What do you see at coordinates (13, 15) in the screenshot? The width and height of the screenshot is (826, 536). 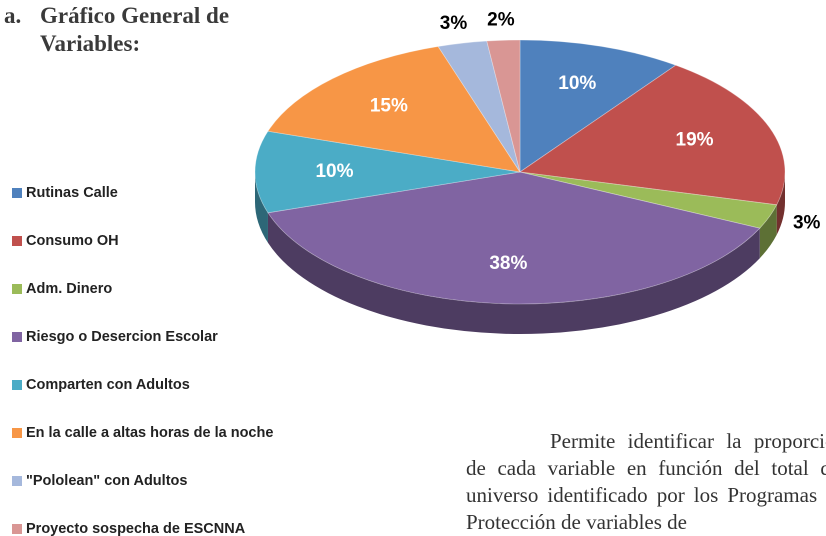 I see `heading-marker: a.` at bounding box center [13, 15].